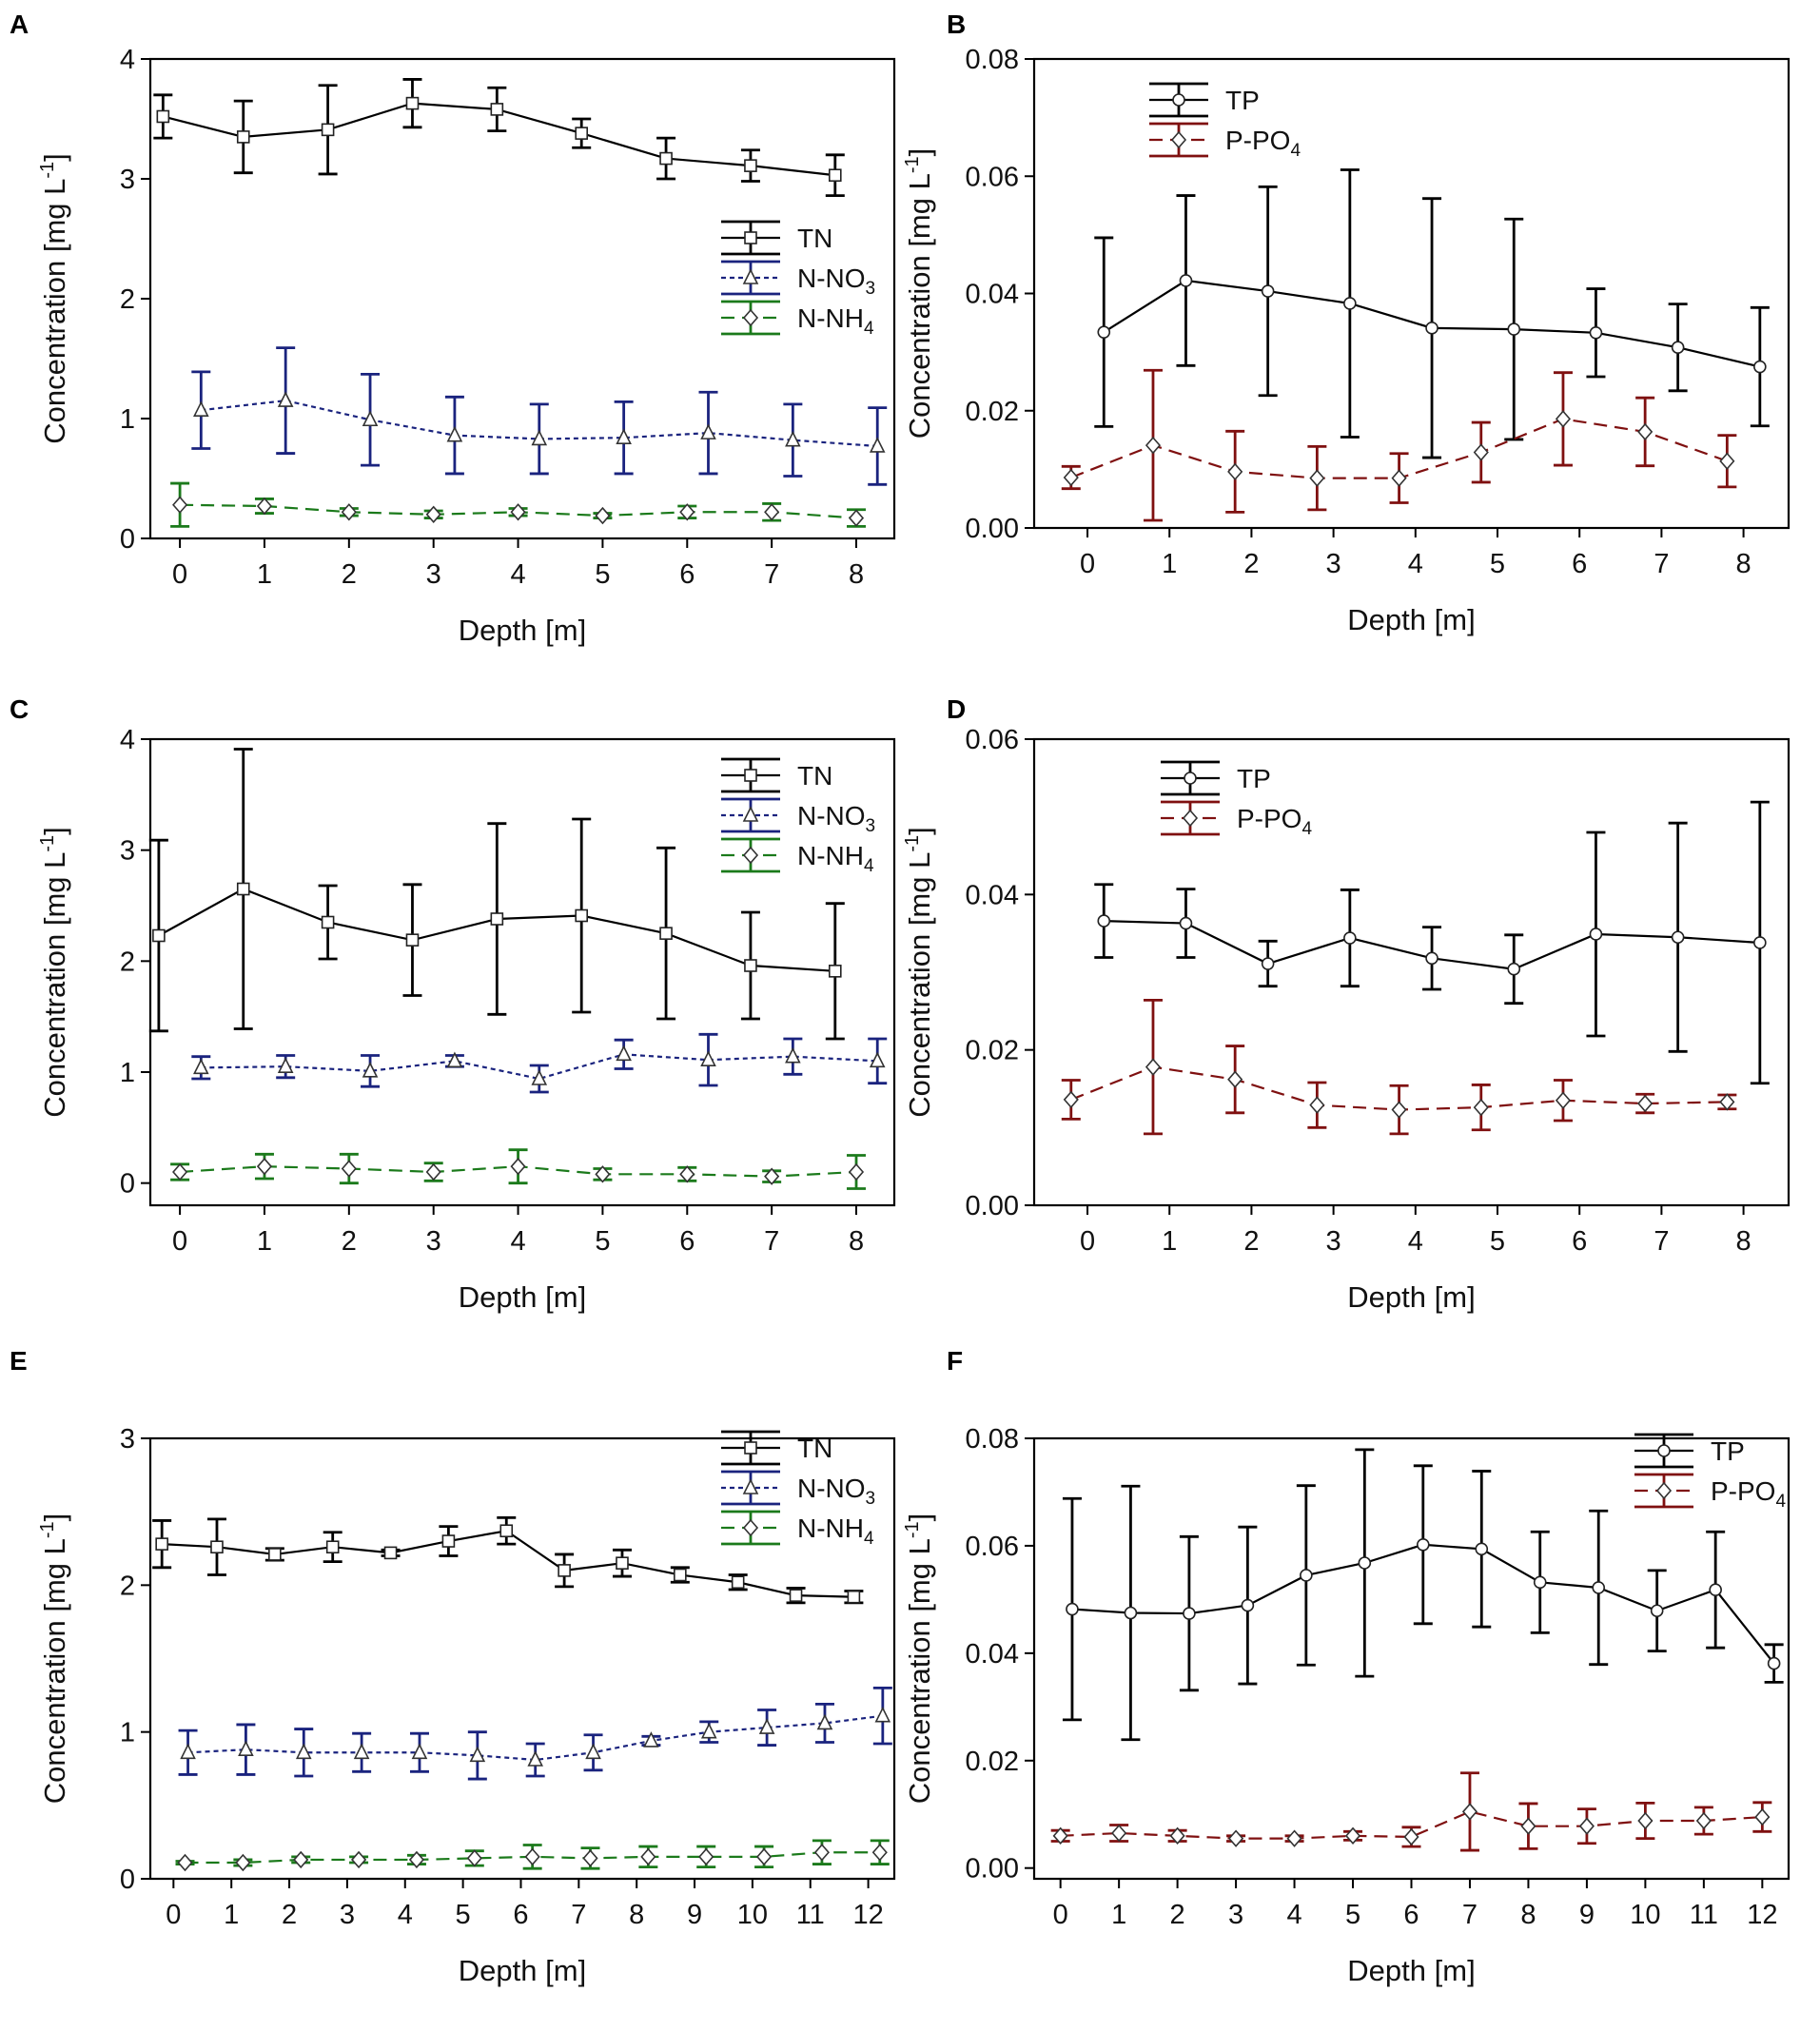 This screenshot has height=2031, width=1820. Describe the element at coordinates (993, 529) in the screenshot. I see `y-tick-label: 0.00` at that location.